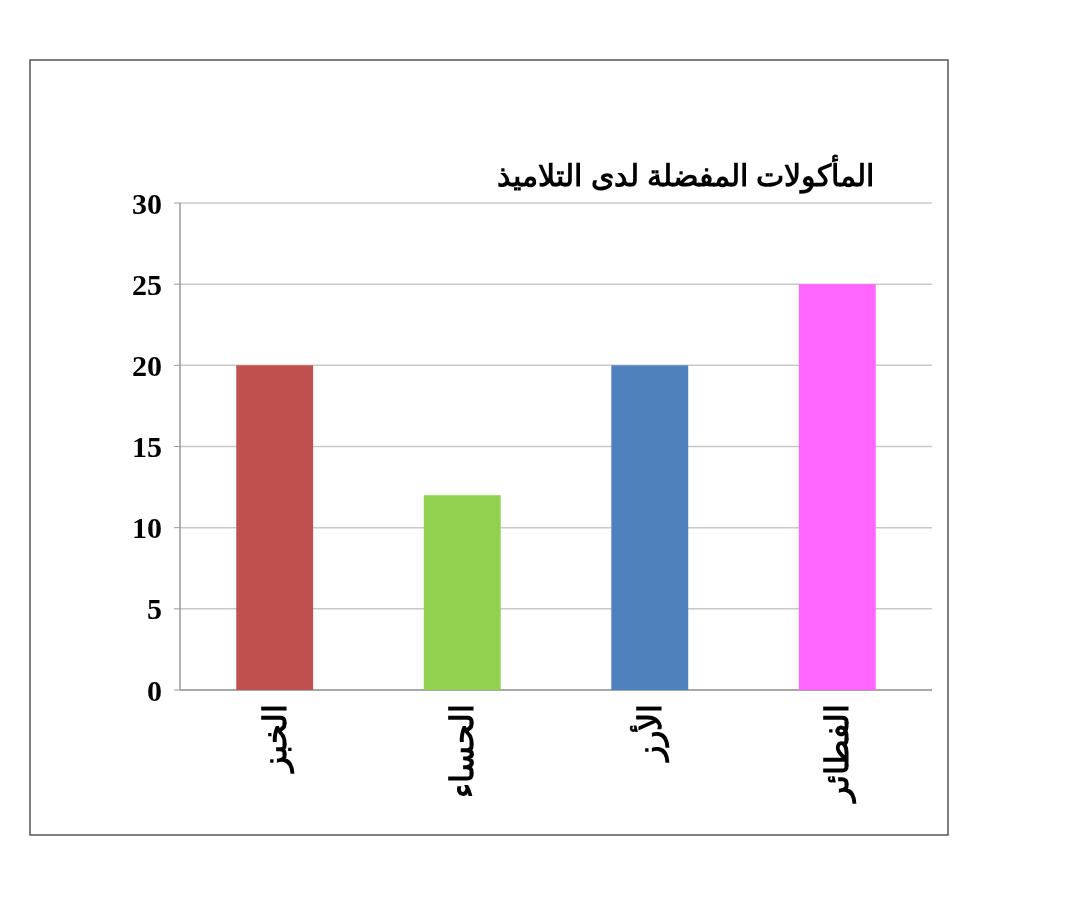 The height and width of the screenshot is (897, 1080). What do you see at coordinates (147, 528) in the screenshot?
I see `y-tick-label: 10` at bounding box center [147, 528].